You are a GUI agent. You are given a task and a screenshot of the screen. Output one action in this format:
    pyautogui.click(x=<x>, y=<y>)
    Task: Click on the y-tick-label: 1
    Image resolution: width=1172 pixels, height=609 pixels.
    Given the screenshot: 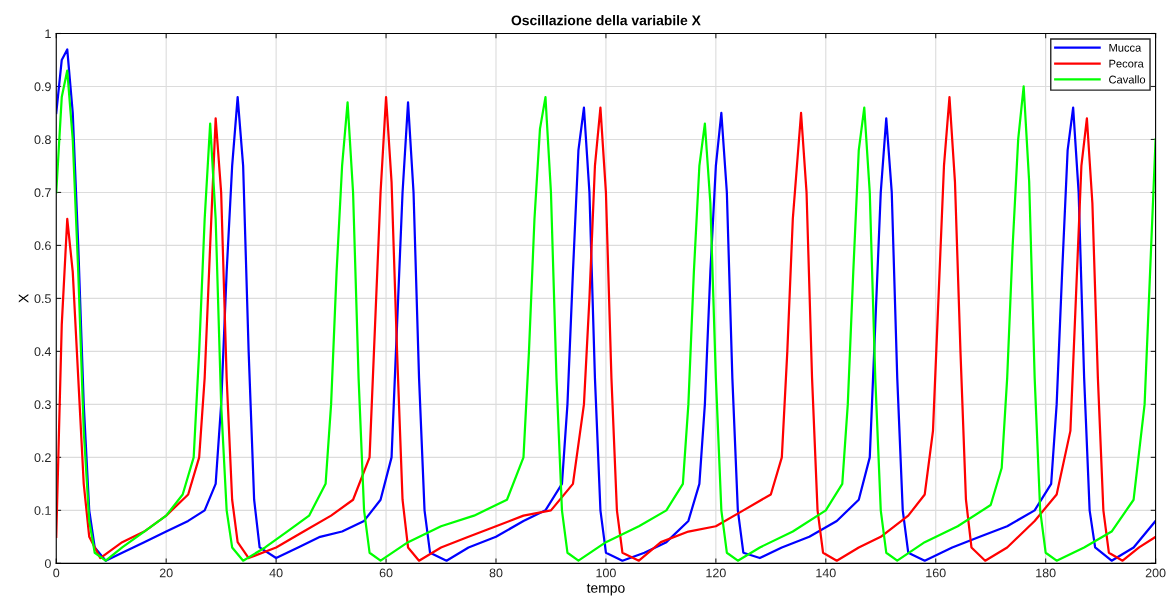 What is the action you would take?
    pyautogui.click(x=48, y=34)
    